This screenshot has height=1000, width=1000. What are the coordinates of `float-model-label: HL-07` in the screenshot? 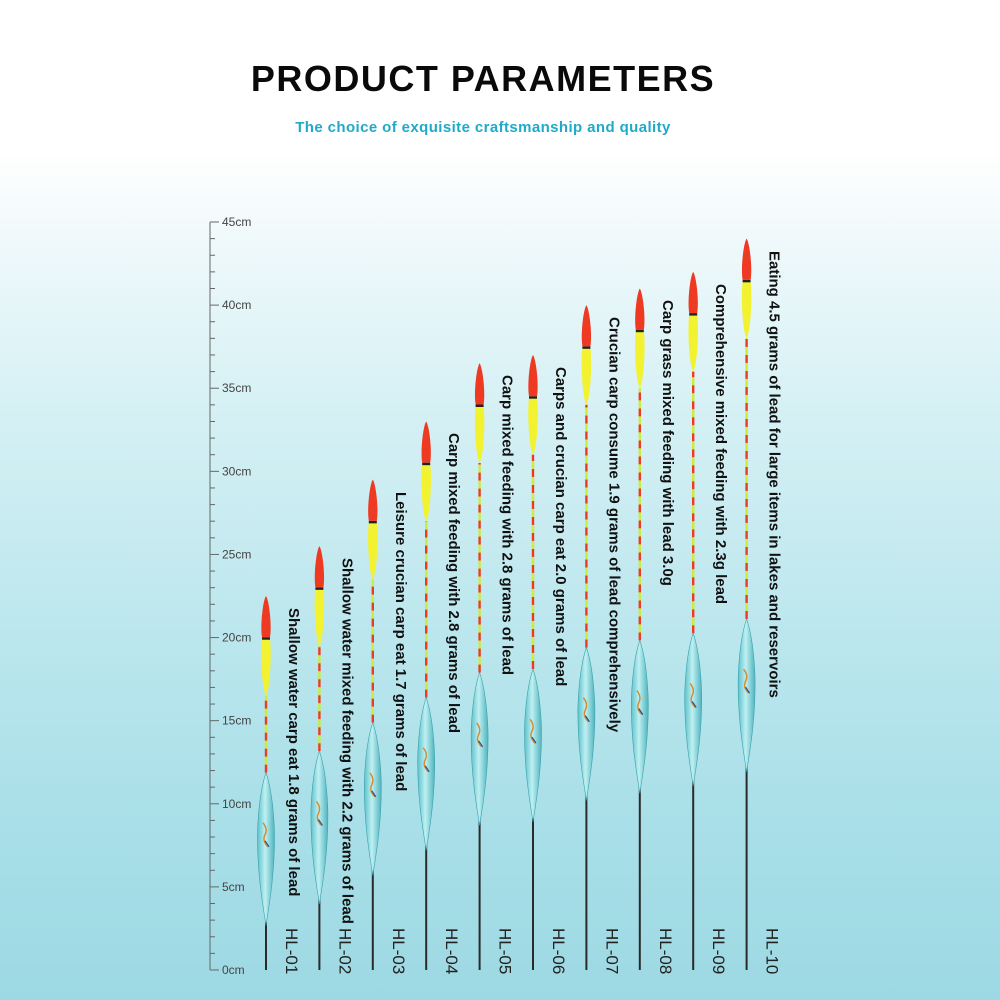 It's located at (612, 951).